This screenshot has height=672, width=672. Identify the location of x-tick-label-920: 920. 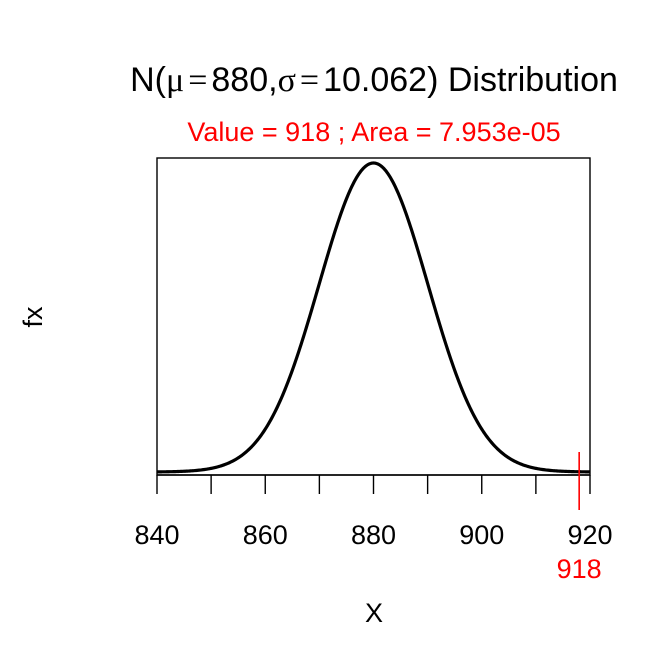
(589, 535).